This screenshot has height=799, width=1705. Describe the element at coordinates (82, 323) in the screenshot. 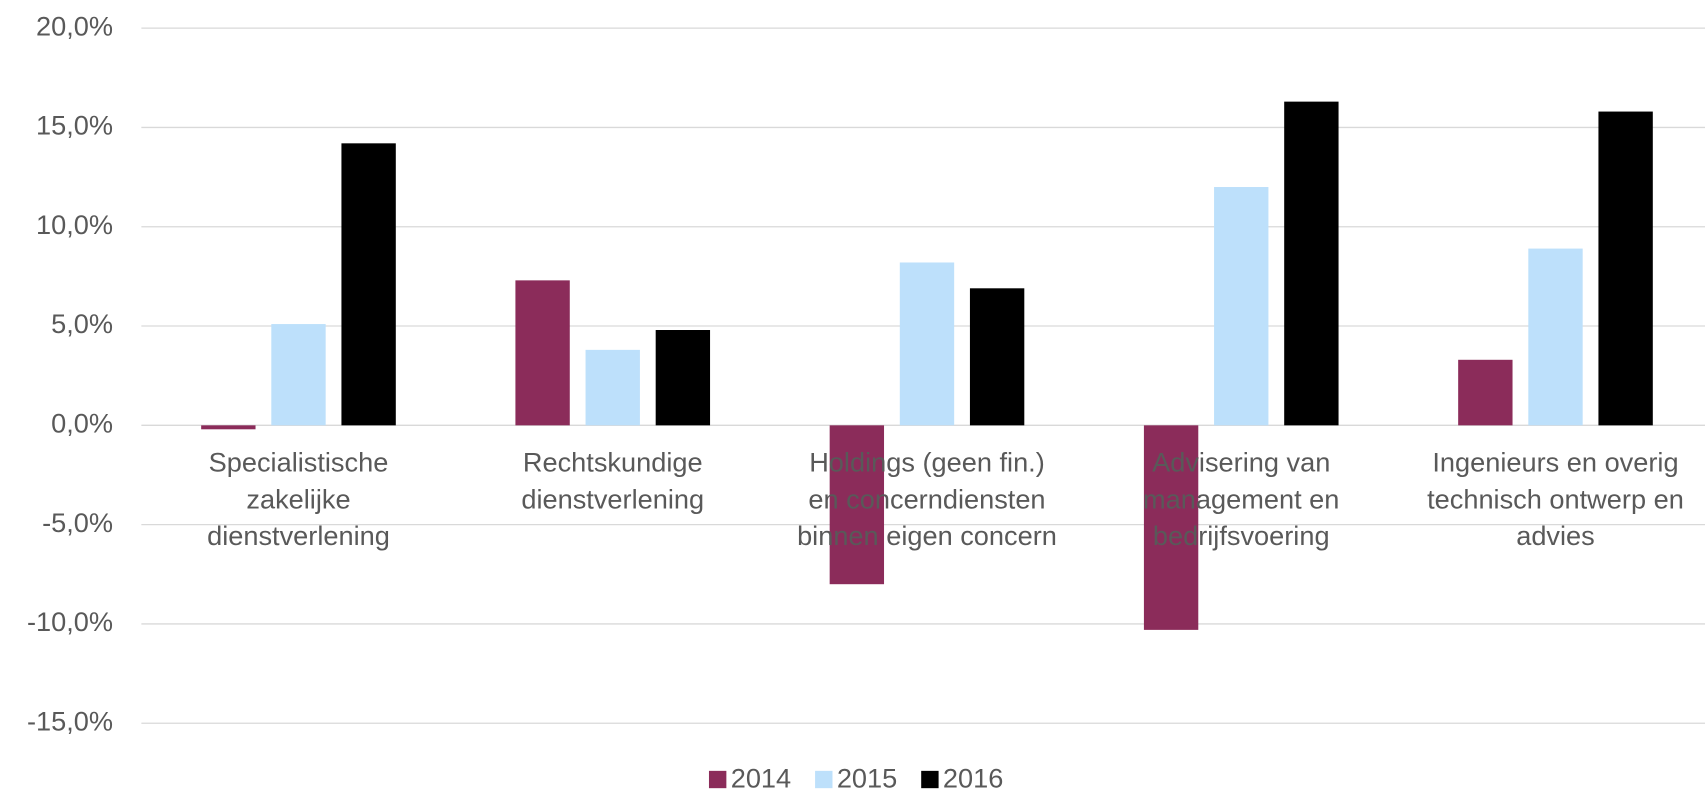

I see `y-tick-label: 5,0%` at that location.